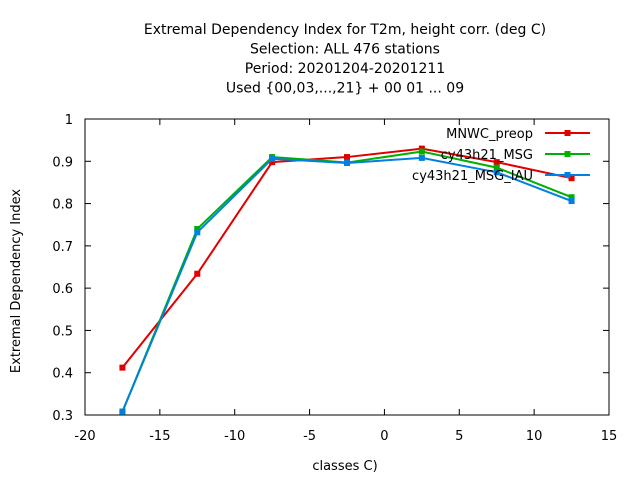  What do you see at coordinates (345, 50) in the screenshot?
I see `chart-title-line: Selection: ALL 476 stations` at bounding box center [345, 50].